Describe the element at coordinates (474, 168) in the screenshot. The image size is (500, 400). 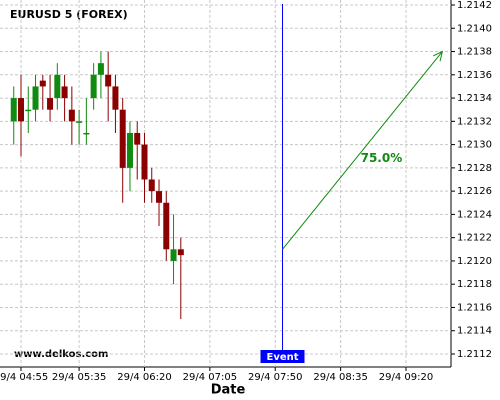
I see `y-tick-label: 1.2128` at that location.